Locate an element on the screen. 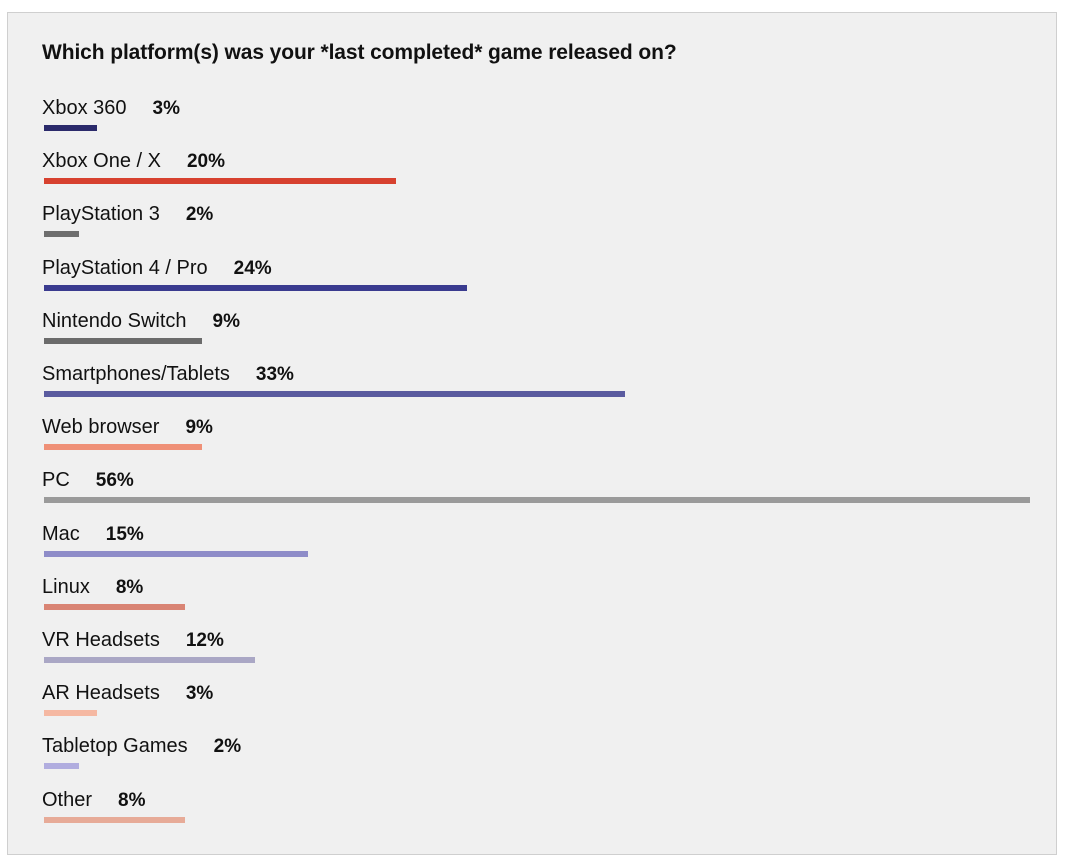 This screenshot has width=1070, height=866. bar-row: Other 8% is located at coordinates (113, 807).